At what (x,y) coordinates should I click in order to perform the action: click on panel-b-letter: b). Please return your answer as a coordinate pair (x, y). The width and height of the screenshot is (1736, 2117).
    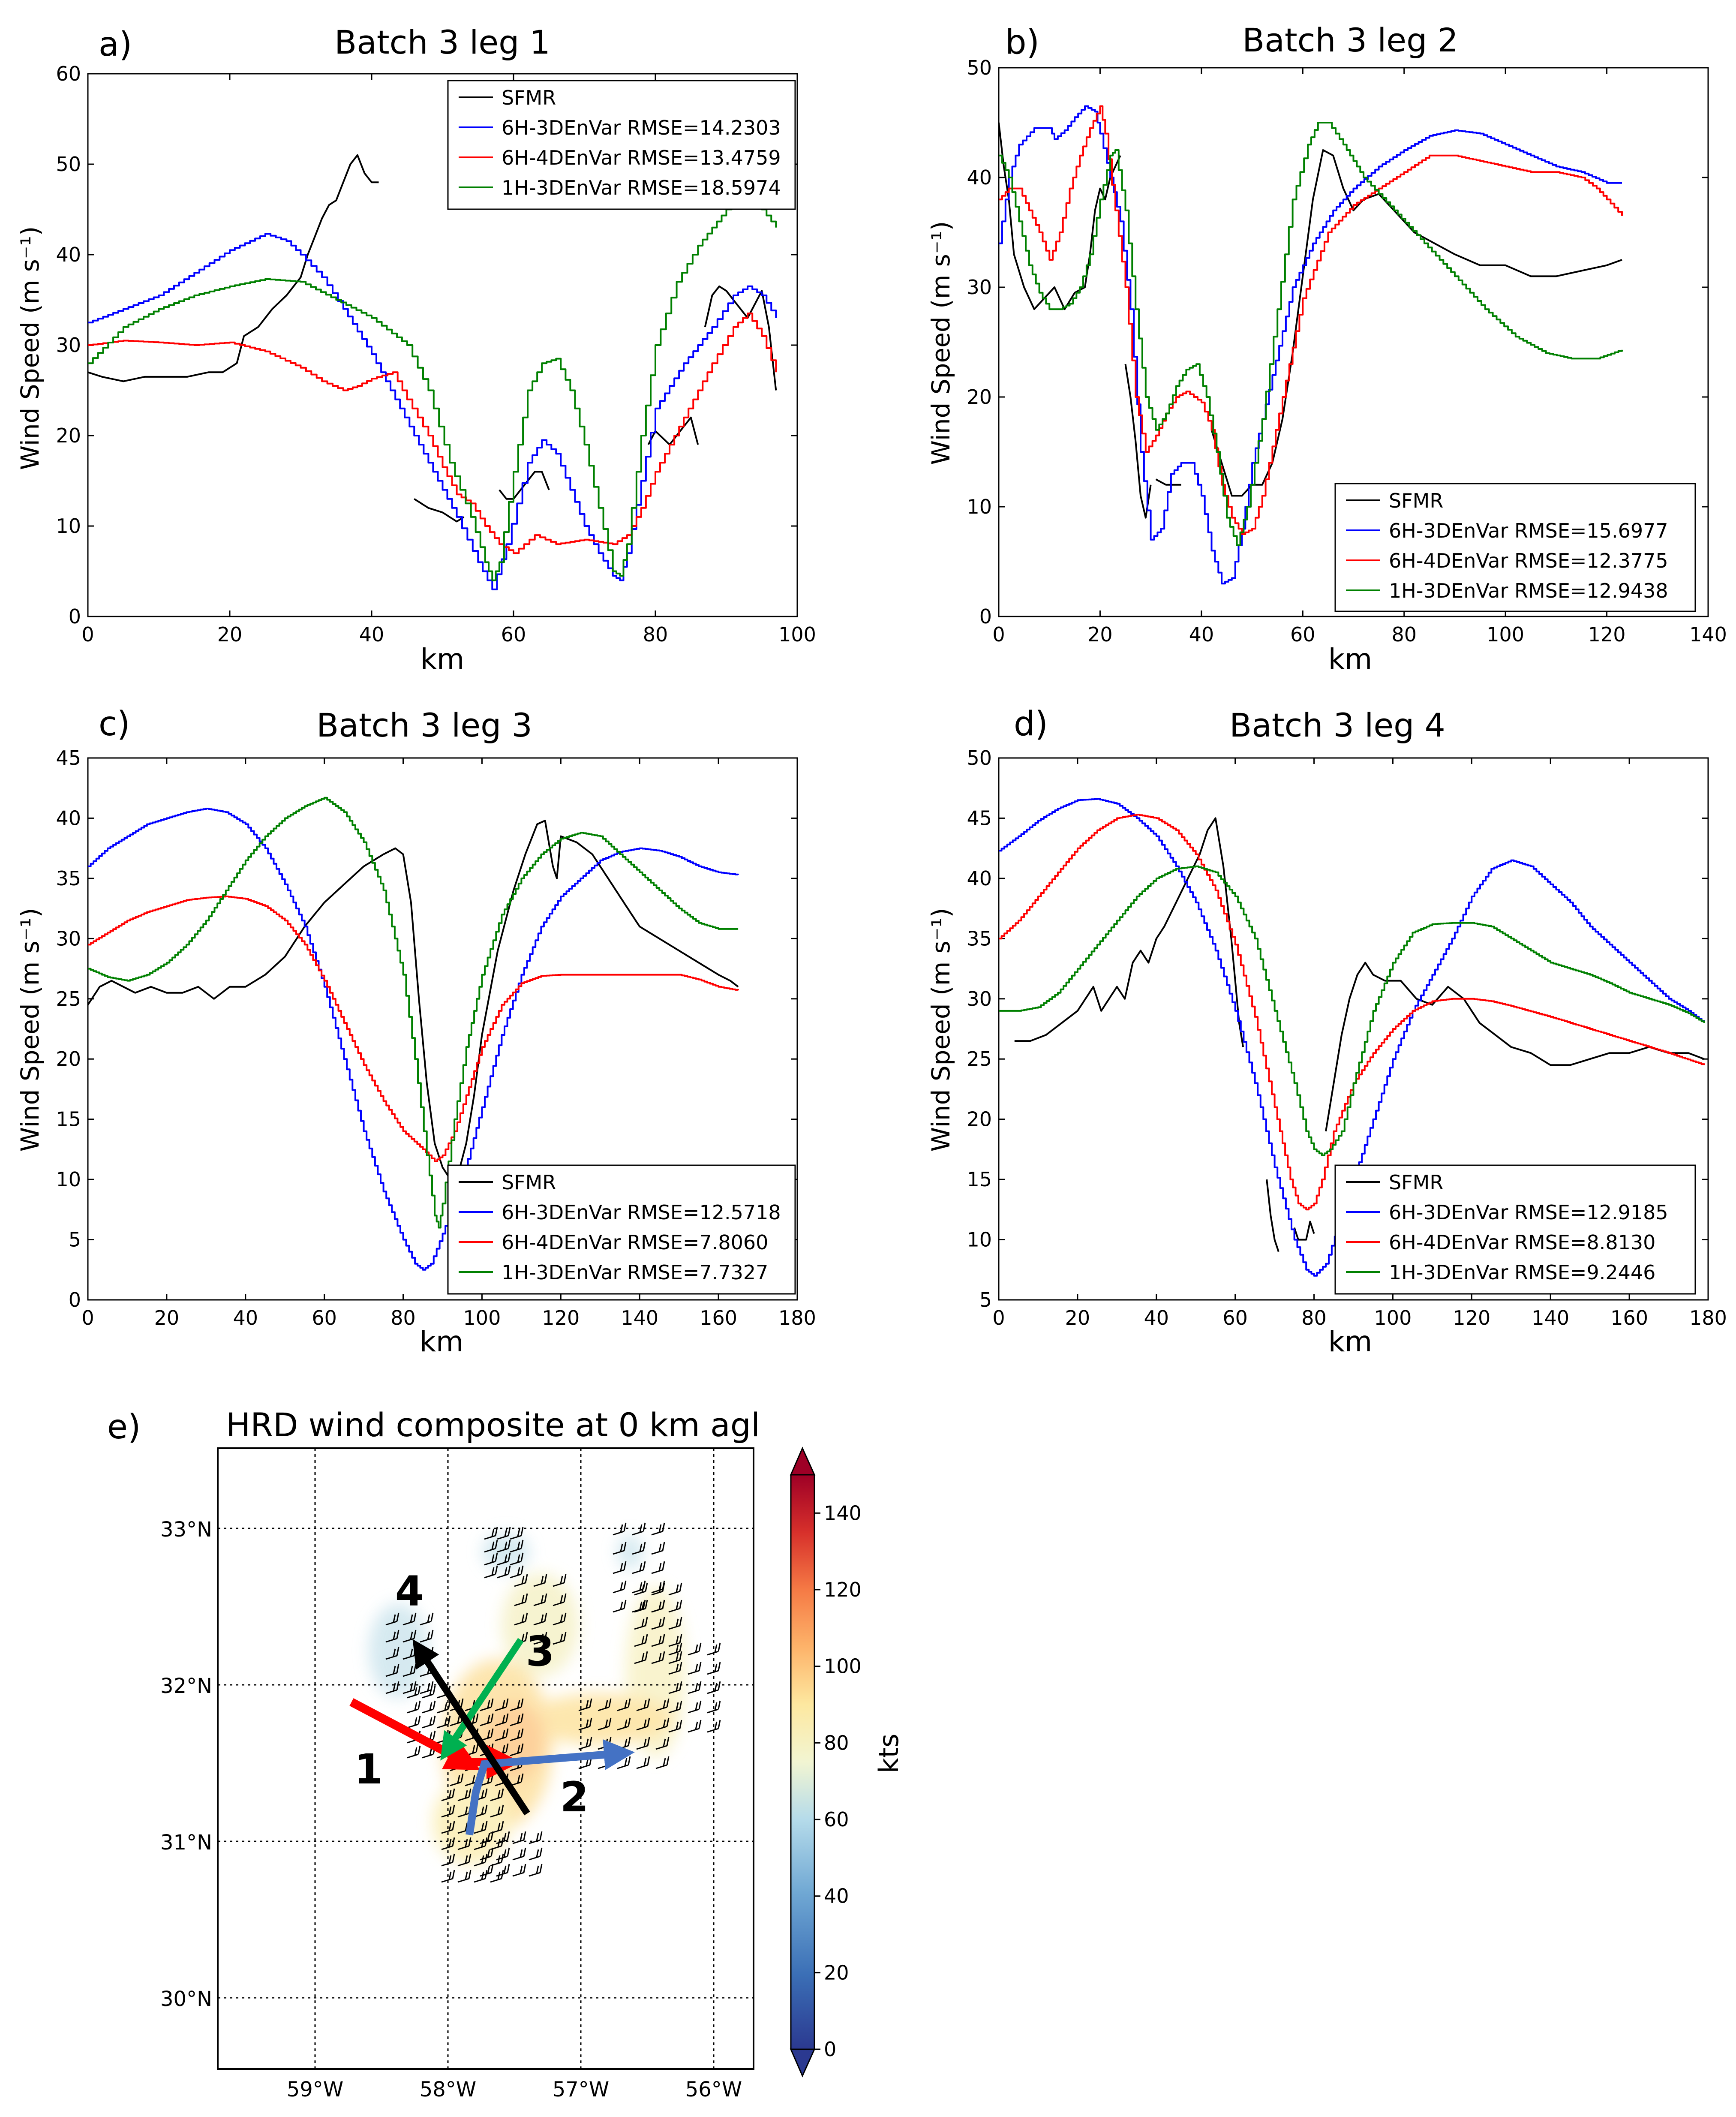
    Looking at the image, I should click on (1022, 42).